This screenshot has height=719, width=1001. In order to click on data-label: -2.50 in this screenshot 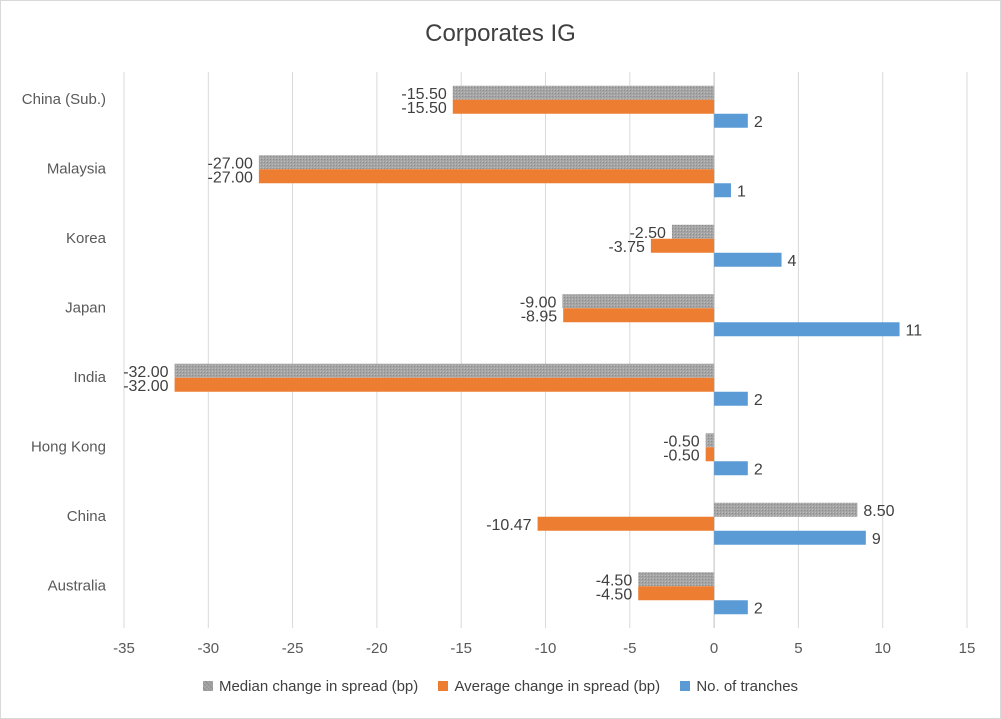, I will do `click(647, 233)`.